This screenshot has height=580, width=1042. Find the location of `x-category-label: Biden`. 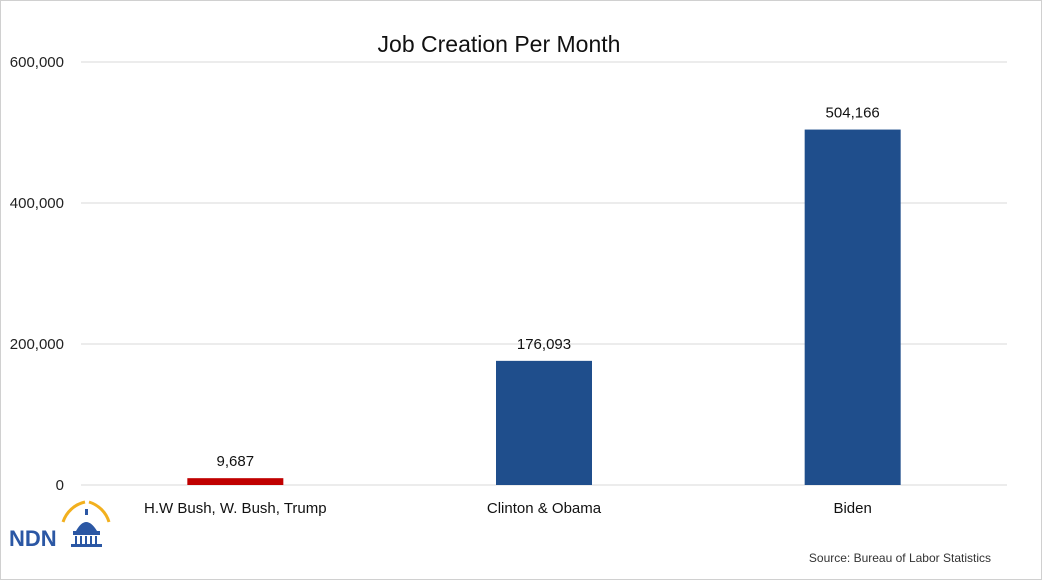

x-category-label: Biden is located at coordinates (852, 508).